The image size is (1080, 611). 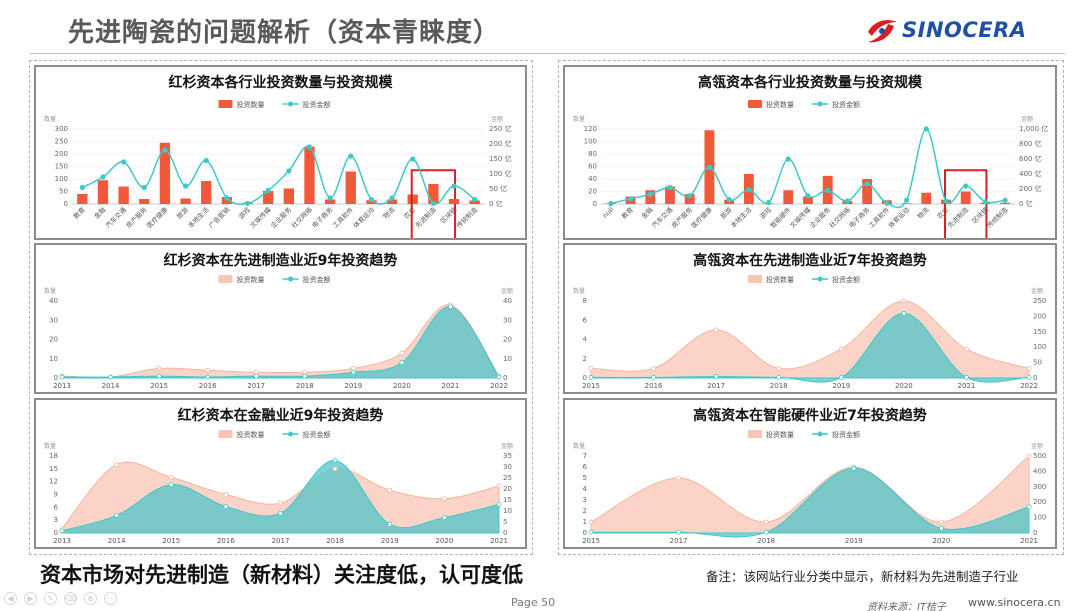 I want to click on highlight-box, so click(x=433, y=203).